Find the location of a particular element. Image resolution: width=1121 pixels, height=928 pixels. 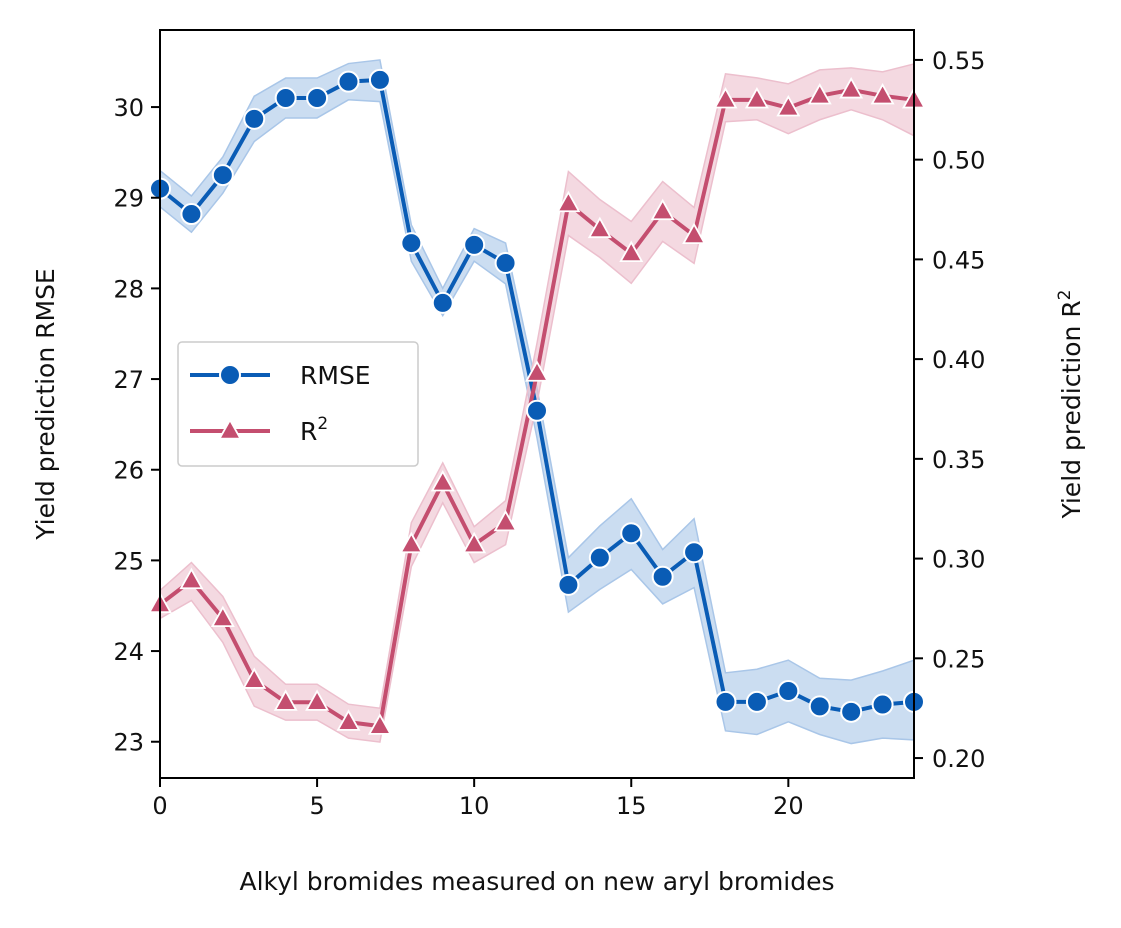

y-left-tick-label: 25 is located at coordinates (128, 561).